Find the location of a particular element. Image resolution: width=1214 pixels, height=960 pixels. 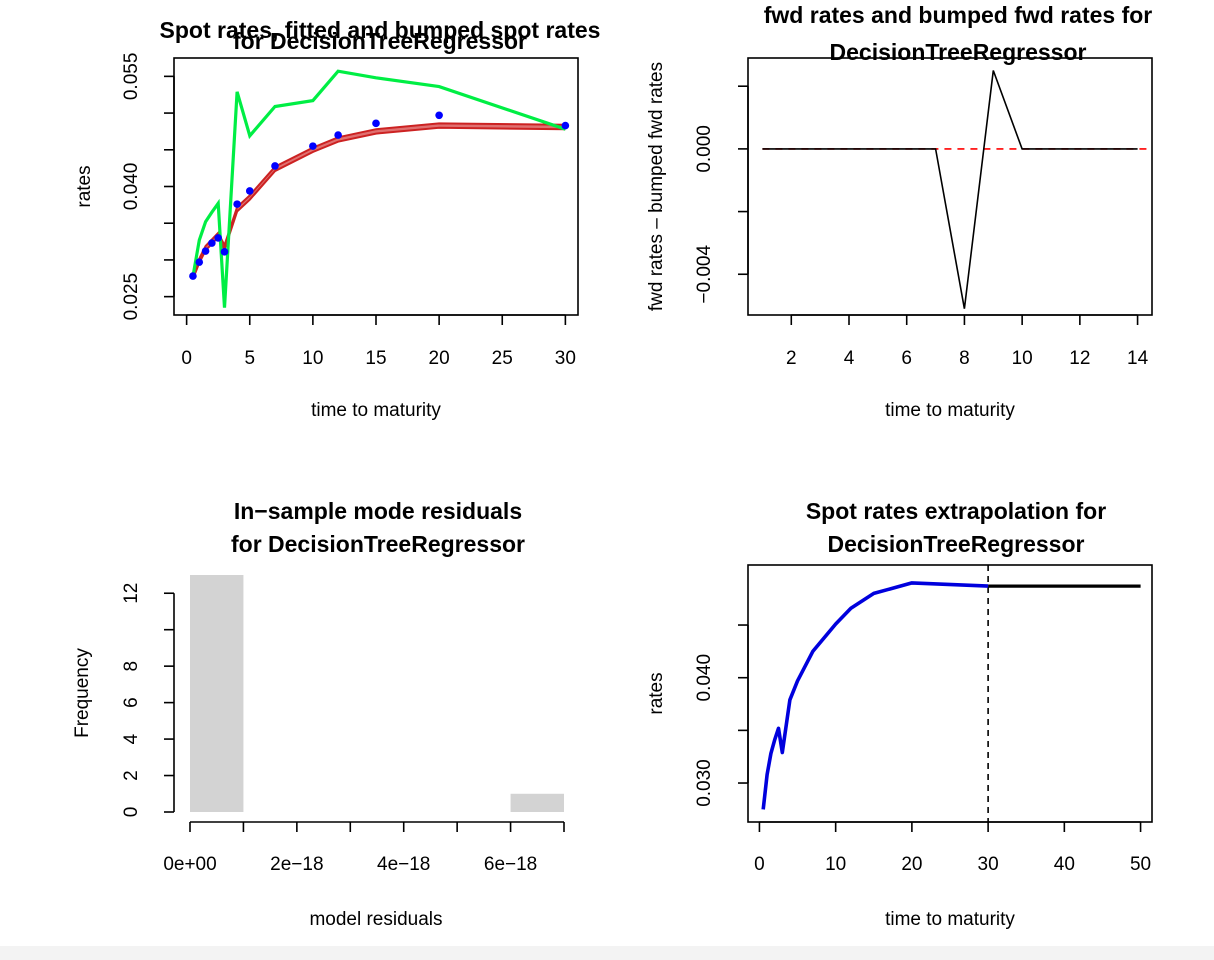

fit-x-tick-label-2: 10 is located at coordinates (312, 358).